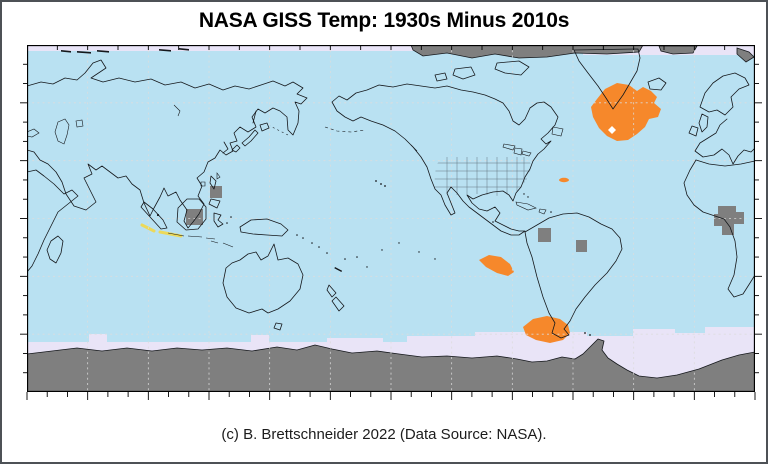 The height and width of the screenshot is (464, 768). What do you see at coordinates (216, 192) in the screenshot?
I see `no-data-philippines` at bounding box center [216, 192].